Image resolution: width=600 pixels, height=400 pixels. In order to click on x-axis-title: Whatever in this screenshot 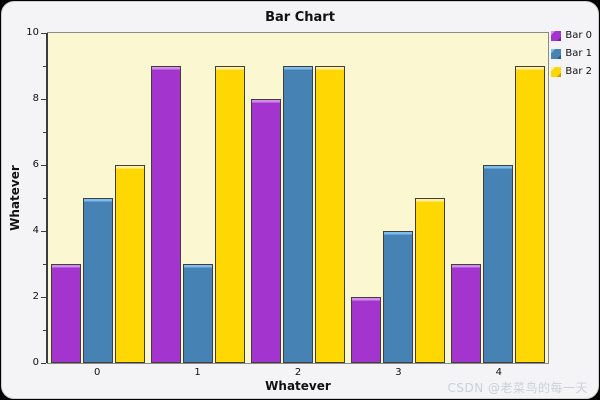, I will do `click(298, 386)`.